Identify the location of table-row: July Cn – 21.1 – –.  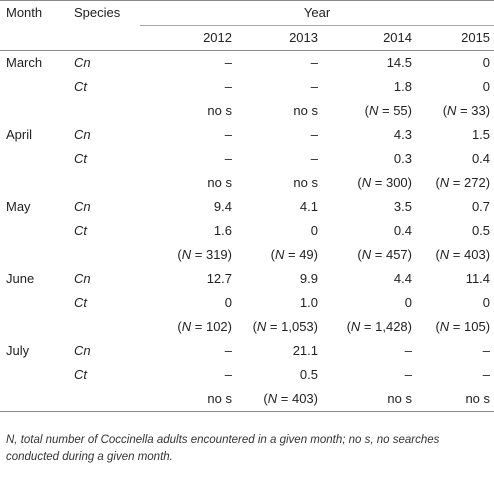
(247, 351).